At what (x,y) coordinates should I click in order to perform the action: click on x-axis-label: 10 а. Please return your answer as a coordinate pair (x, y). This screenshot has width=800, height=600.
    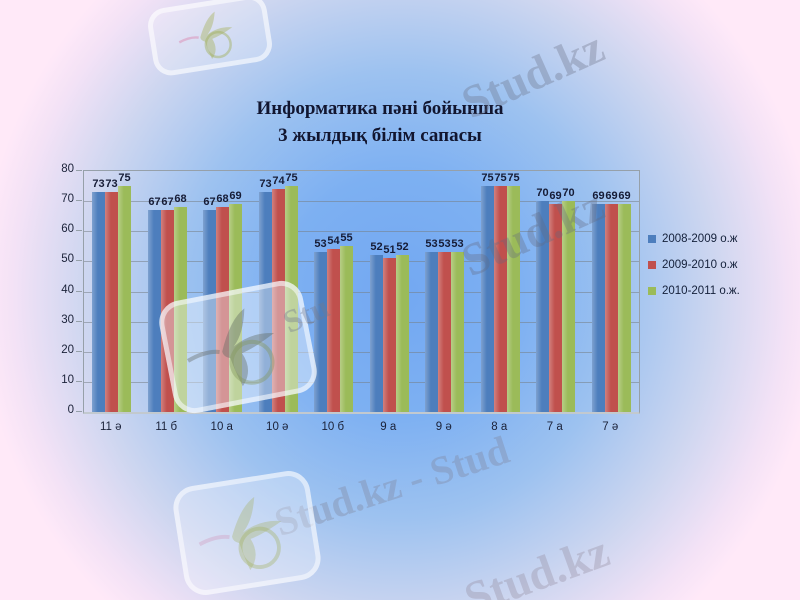
    Looking at the image, I should click on (221, 427).